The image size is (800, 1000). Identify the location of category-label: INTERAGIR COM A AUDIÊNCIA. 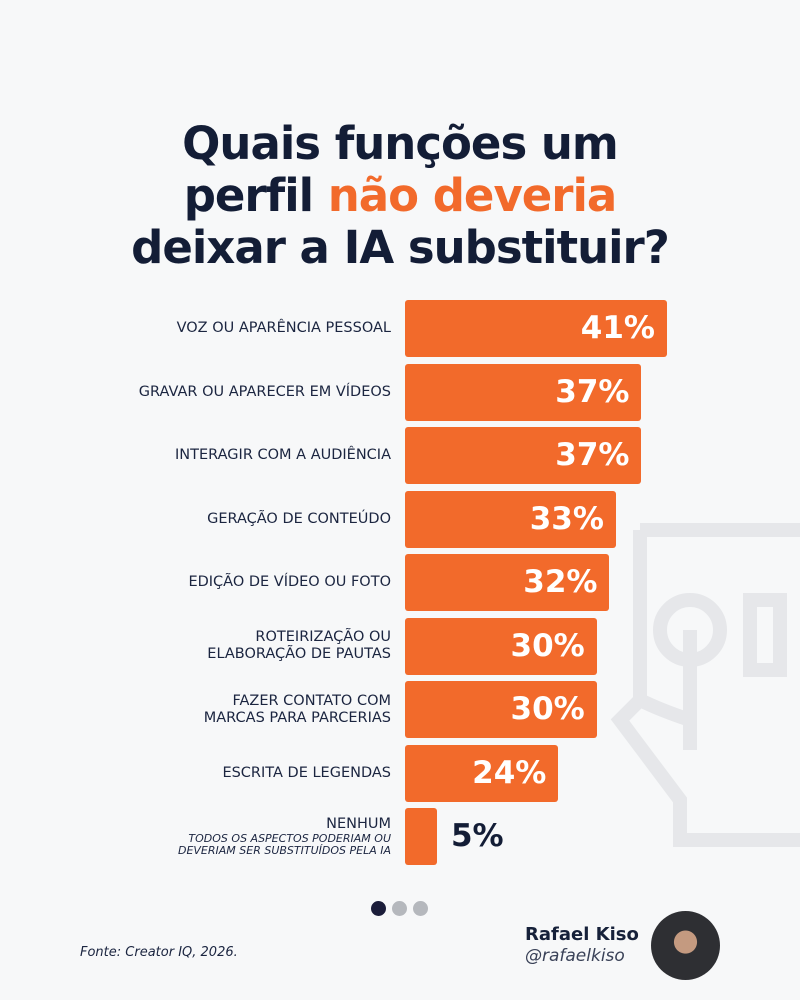
(283, 455).